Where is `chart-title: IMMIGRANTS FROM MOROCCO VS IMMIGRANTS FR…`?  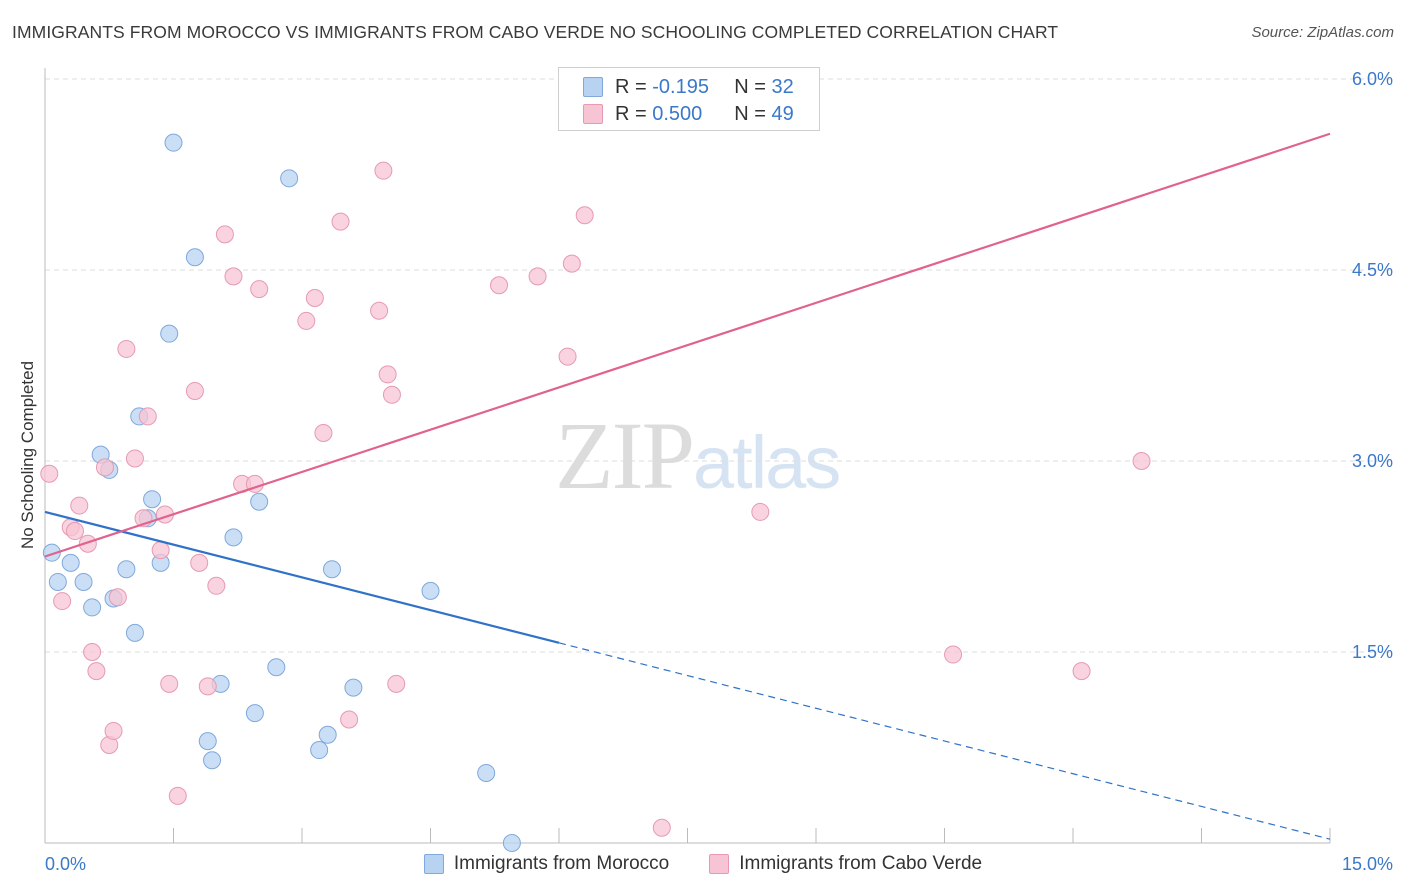
chart-title: IMMIGRANTS FROM MOROCCO VS IMMIGRANTS FR… is located at coordinates (535, 32).